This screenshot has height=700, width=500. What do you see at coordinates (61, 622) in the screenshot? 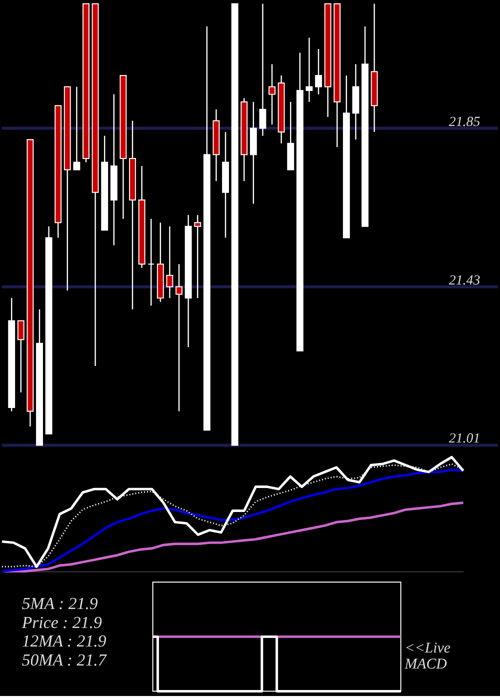
I see `text: Price : 21.9` at bounding box center [61, 622].